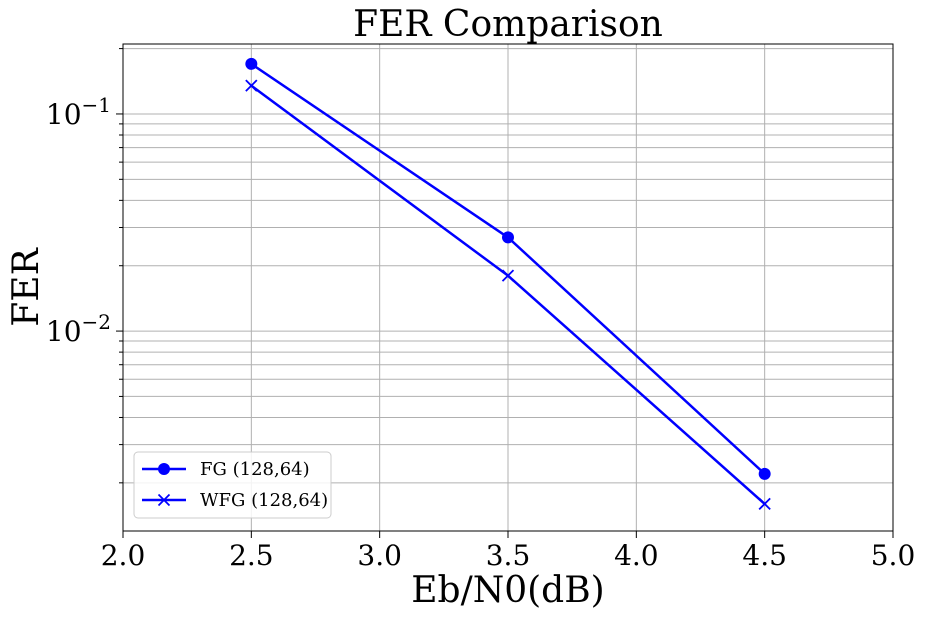  What do you see at coordinates (164, 469) in the screenshot?
I see `legend-marker-circle` at bounding box center [164, 469].